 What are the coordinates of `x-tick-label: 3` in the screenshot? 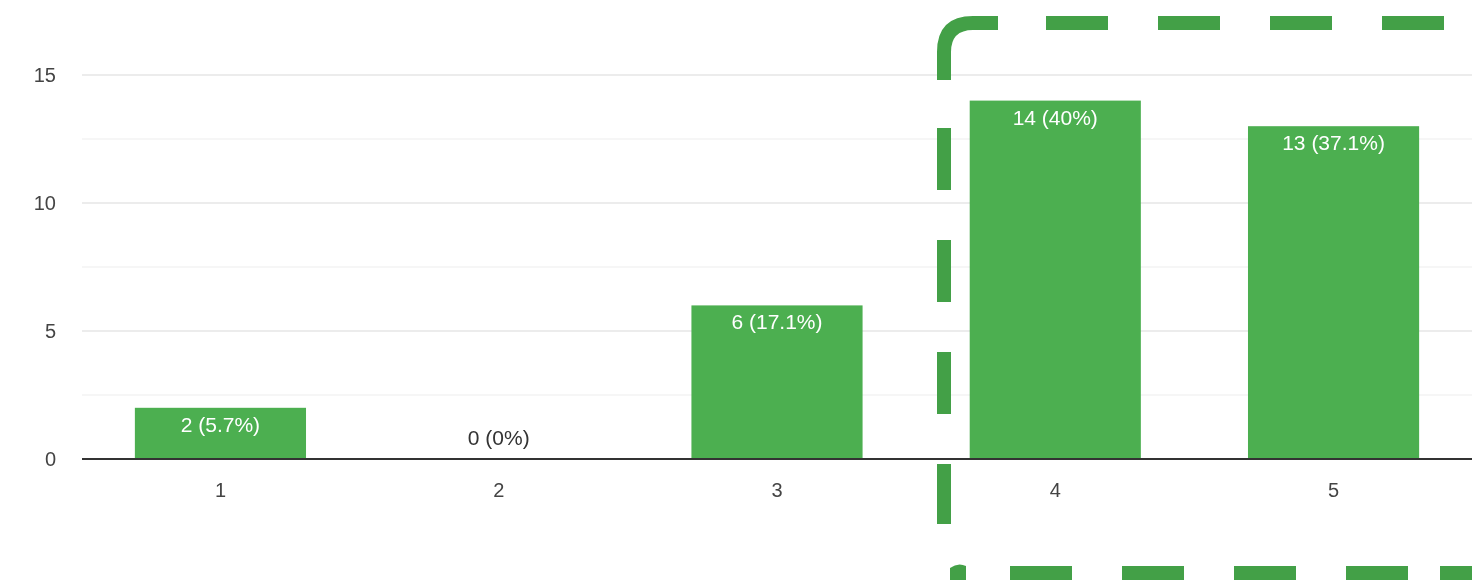 It's located at (777, 490).